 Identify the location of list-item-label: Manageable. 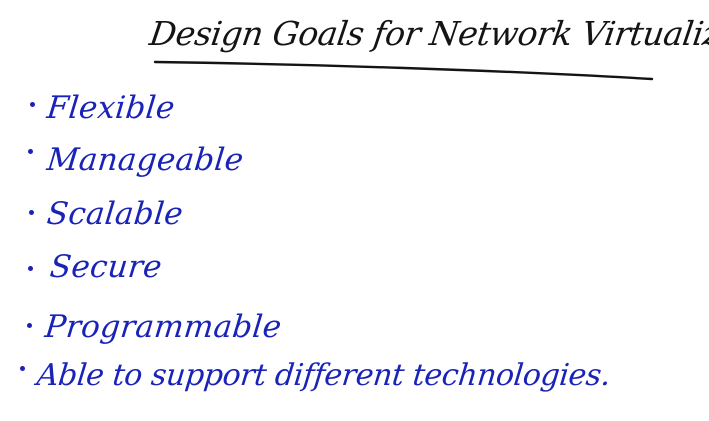
(145, 160).